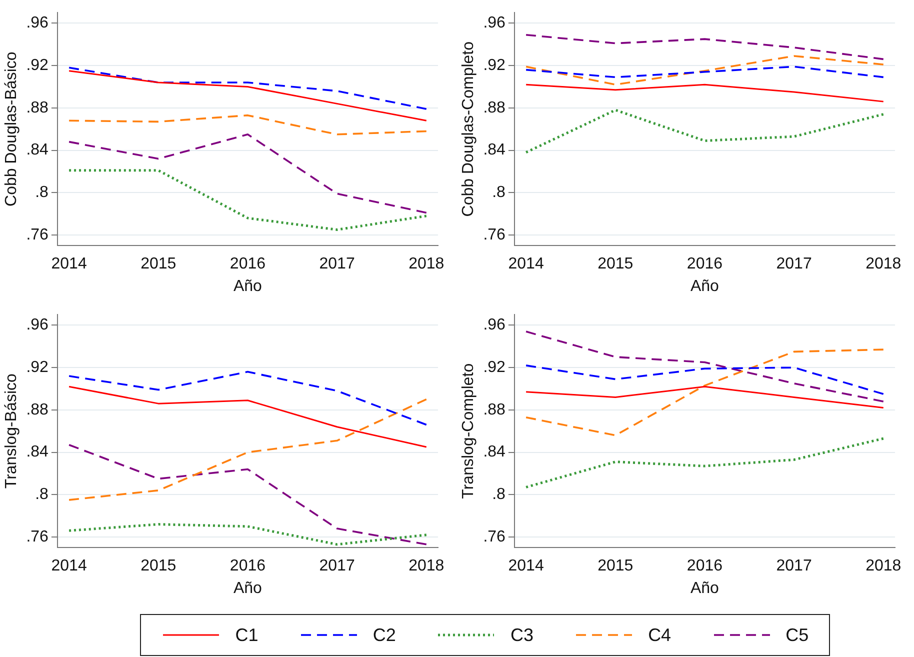  I want to click on y-axis-title: Translog-Básico, so click(11, 431).